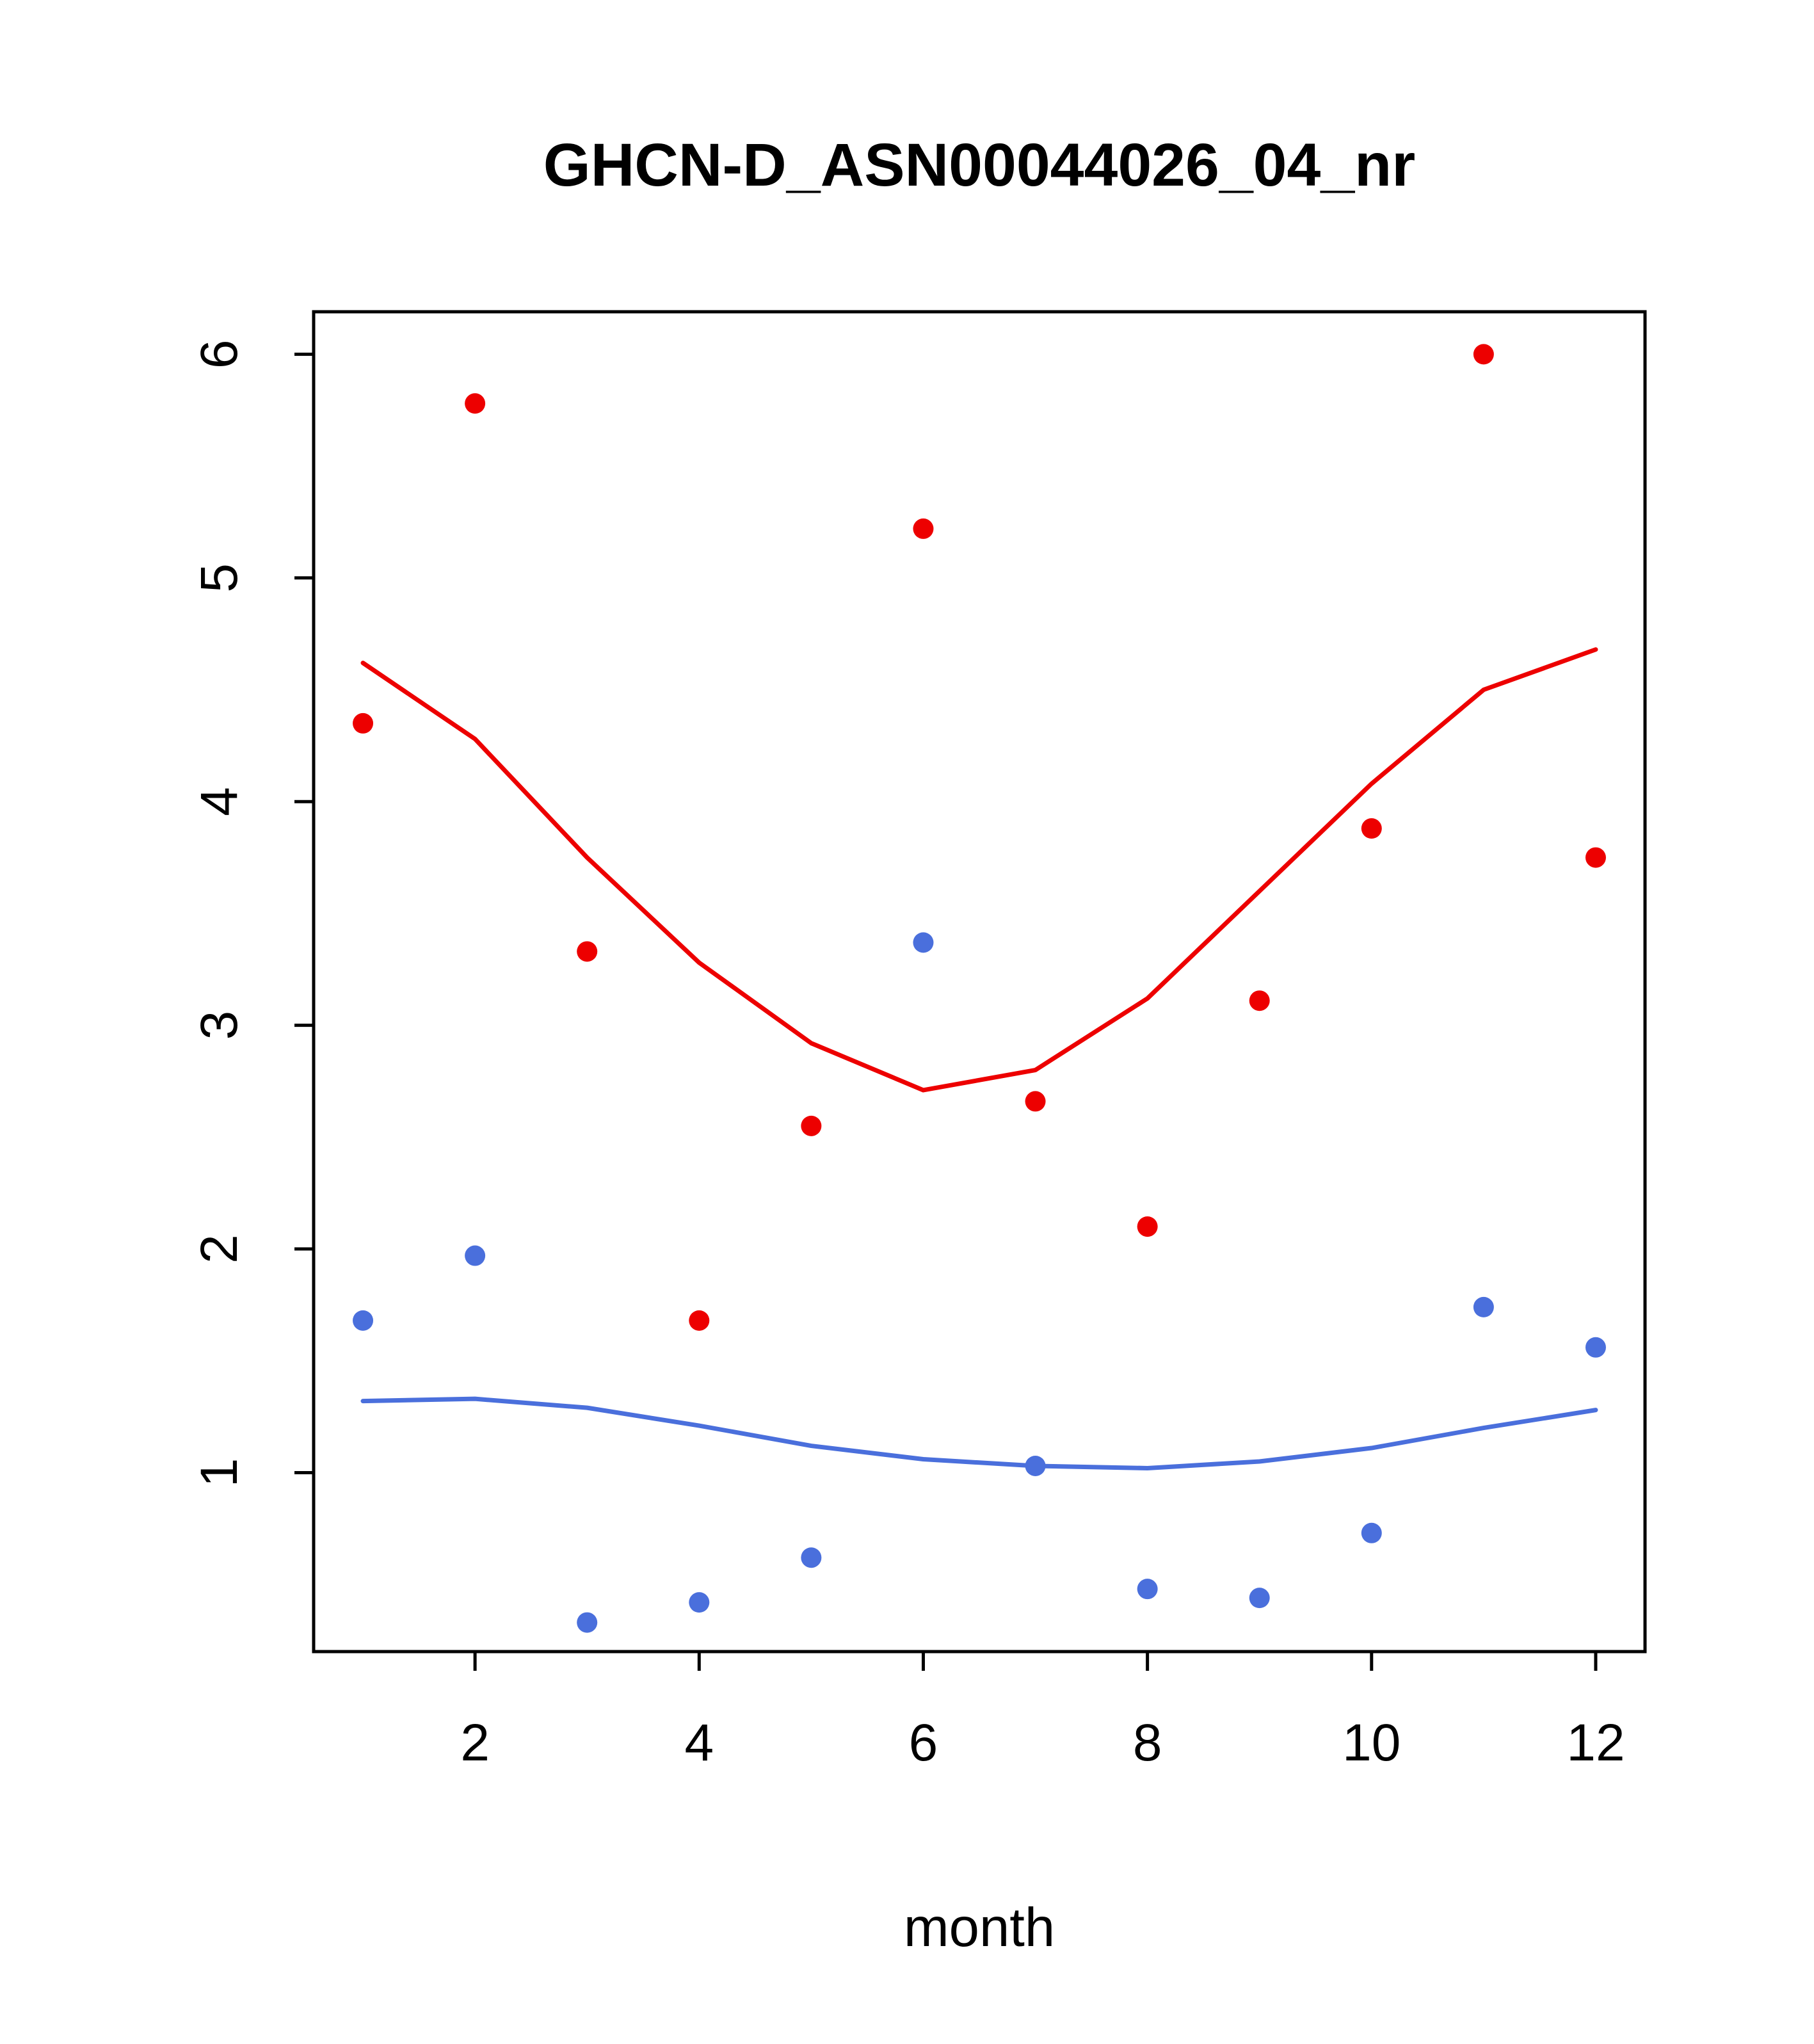 This screenshot has width=1814, height=2044. What do you see at coordinates (1147, 1743) in the screenshot?
I see `x-tick-label: 8` at bounding box center [1147, 1743].